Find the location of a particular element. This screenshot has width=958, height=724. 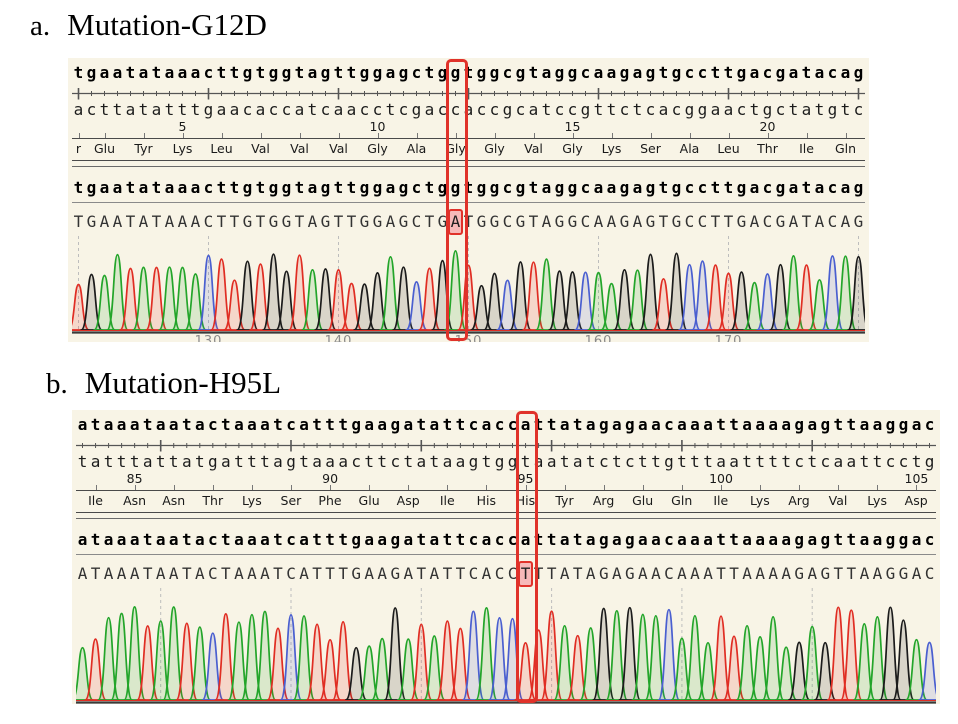

amino-acid-label: Leu is located at coordinates (728, 148).